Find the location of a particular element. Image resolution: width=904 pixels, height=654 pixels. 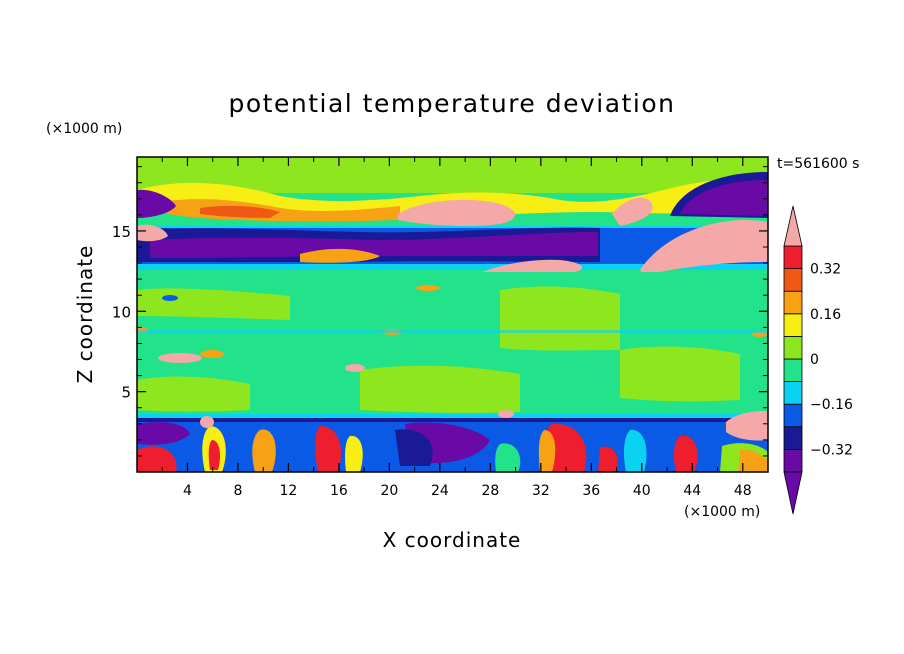

chart-title: potential temperature deviation is located at coordinates (452, 103).